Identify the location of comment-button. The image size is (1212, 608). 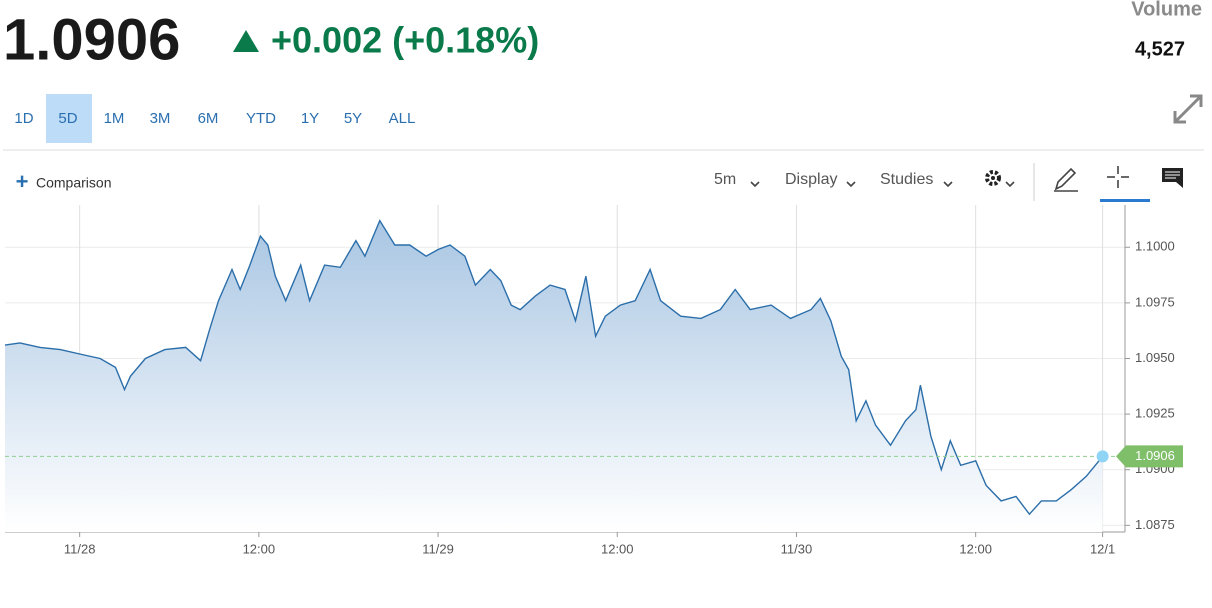
(1172, 178).